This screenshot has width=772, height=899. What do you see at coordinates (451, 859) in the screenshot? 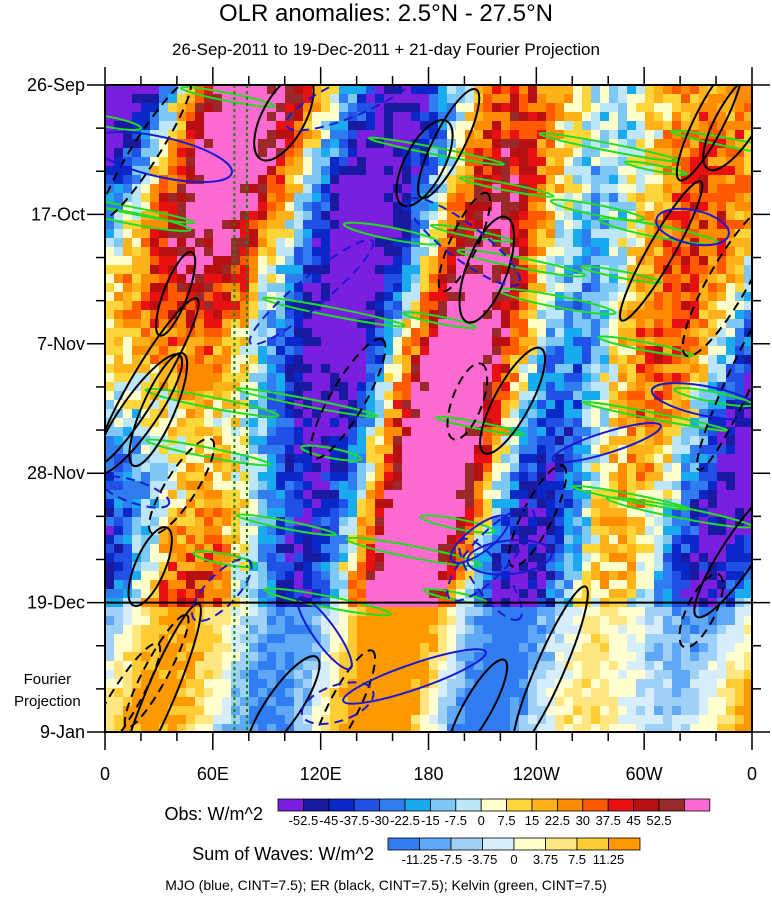
I see `waves-colorbar-label: -7.5` at bounding box center [451, 859].